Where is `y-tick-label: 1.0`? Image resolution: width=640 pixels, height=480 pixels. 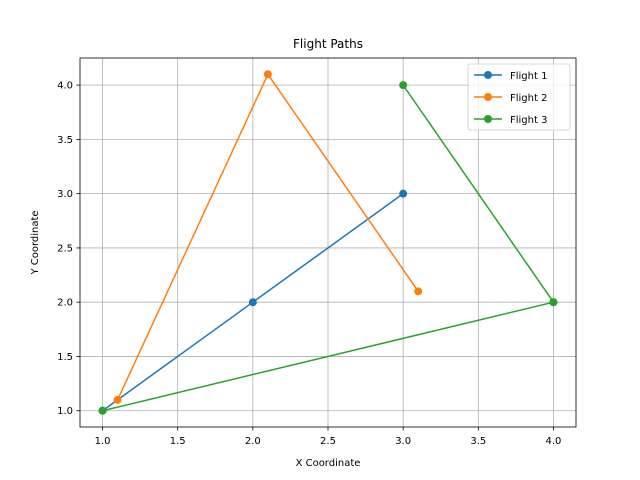
y-tick-label: 1.0 is located at coordinates (65, 411).